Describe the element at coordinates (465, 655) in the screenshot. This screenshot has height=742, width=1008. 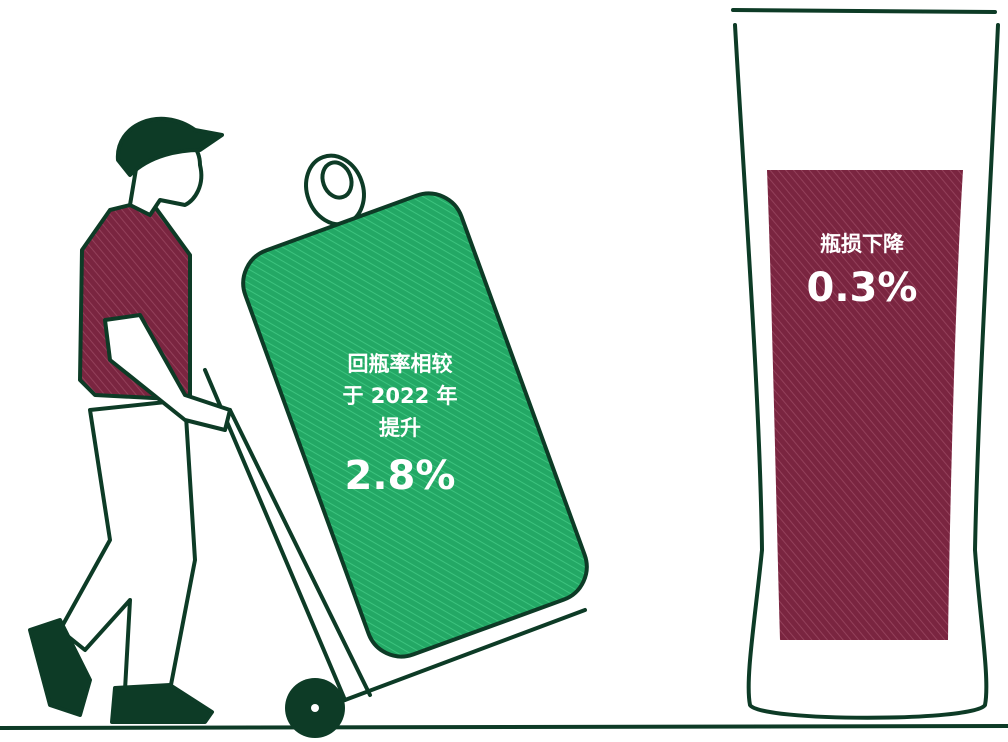
I see `cart-base` at that location.